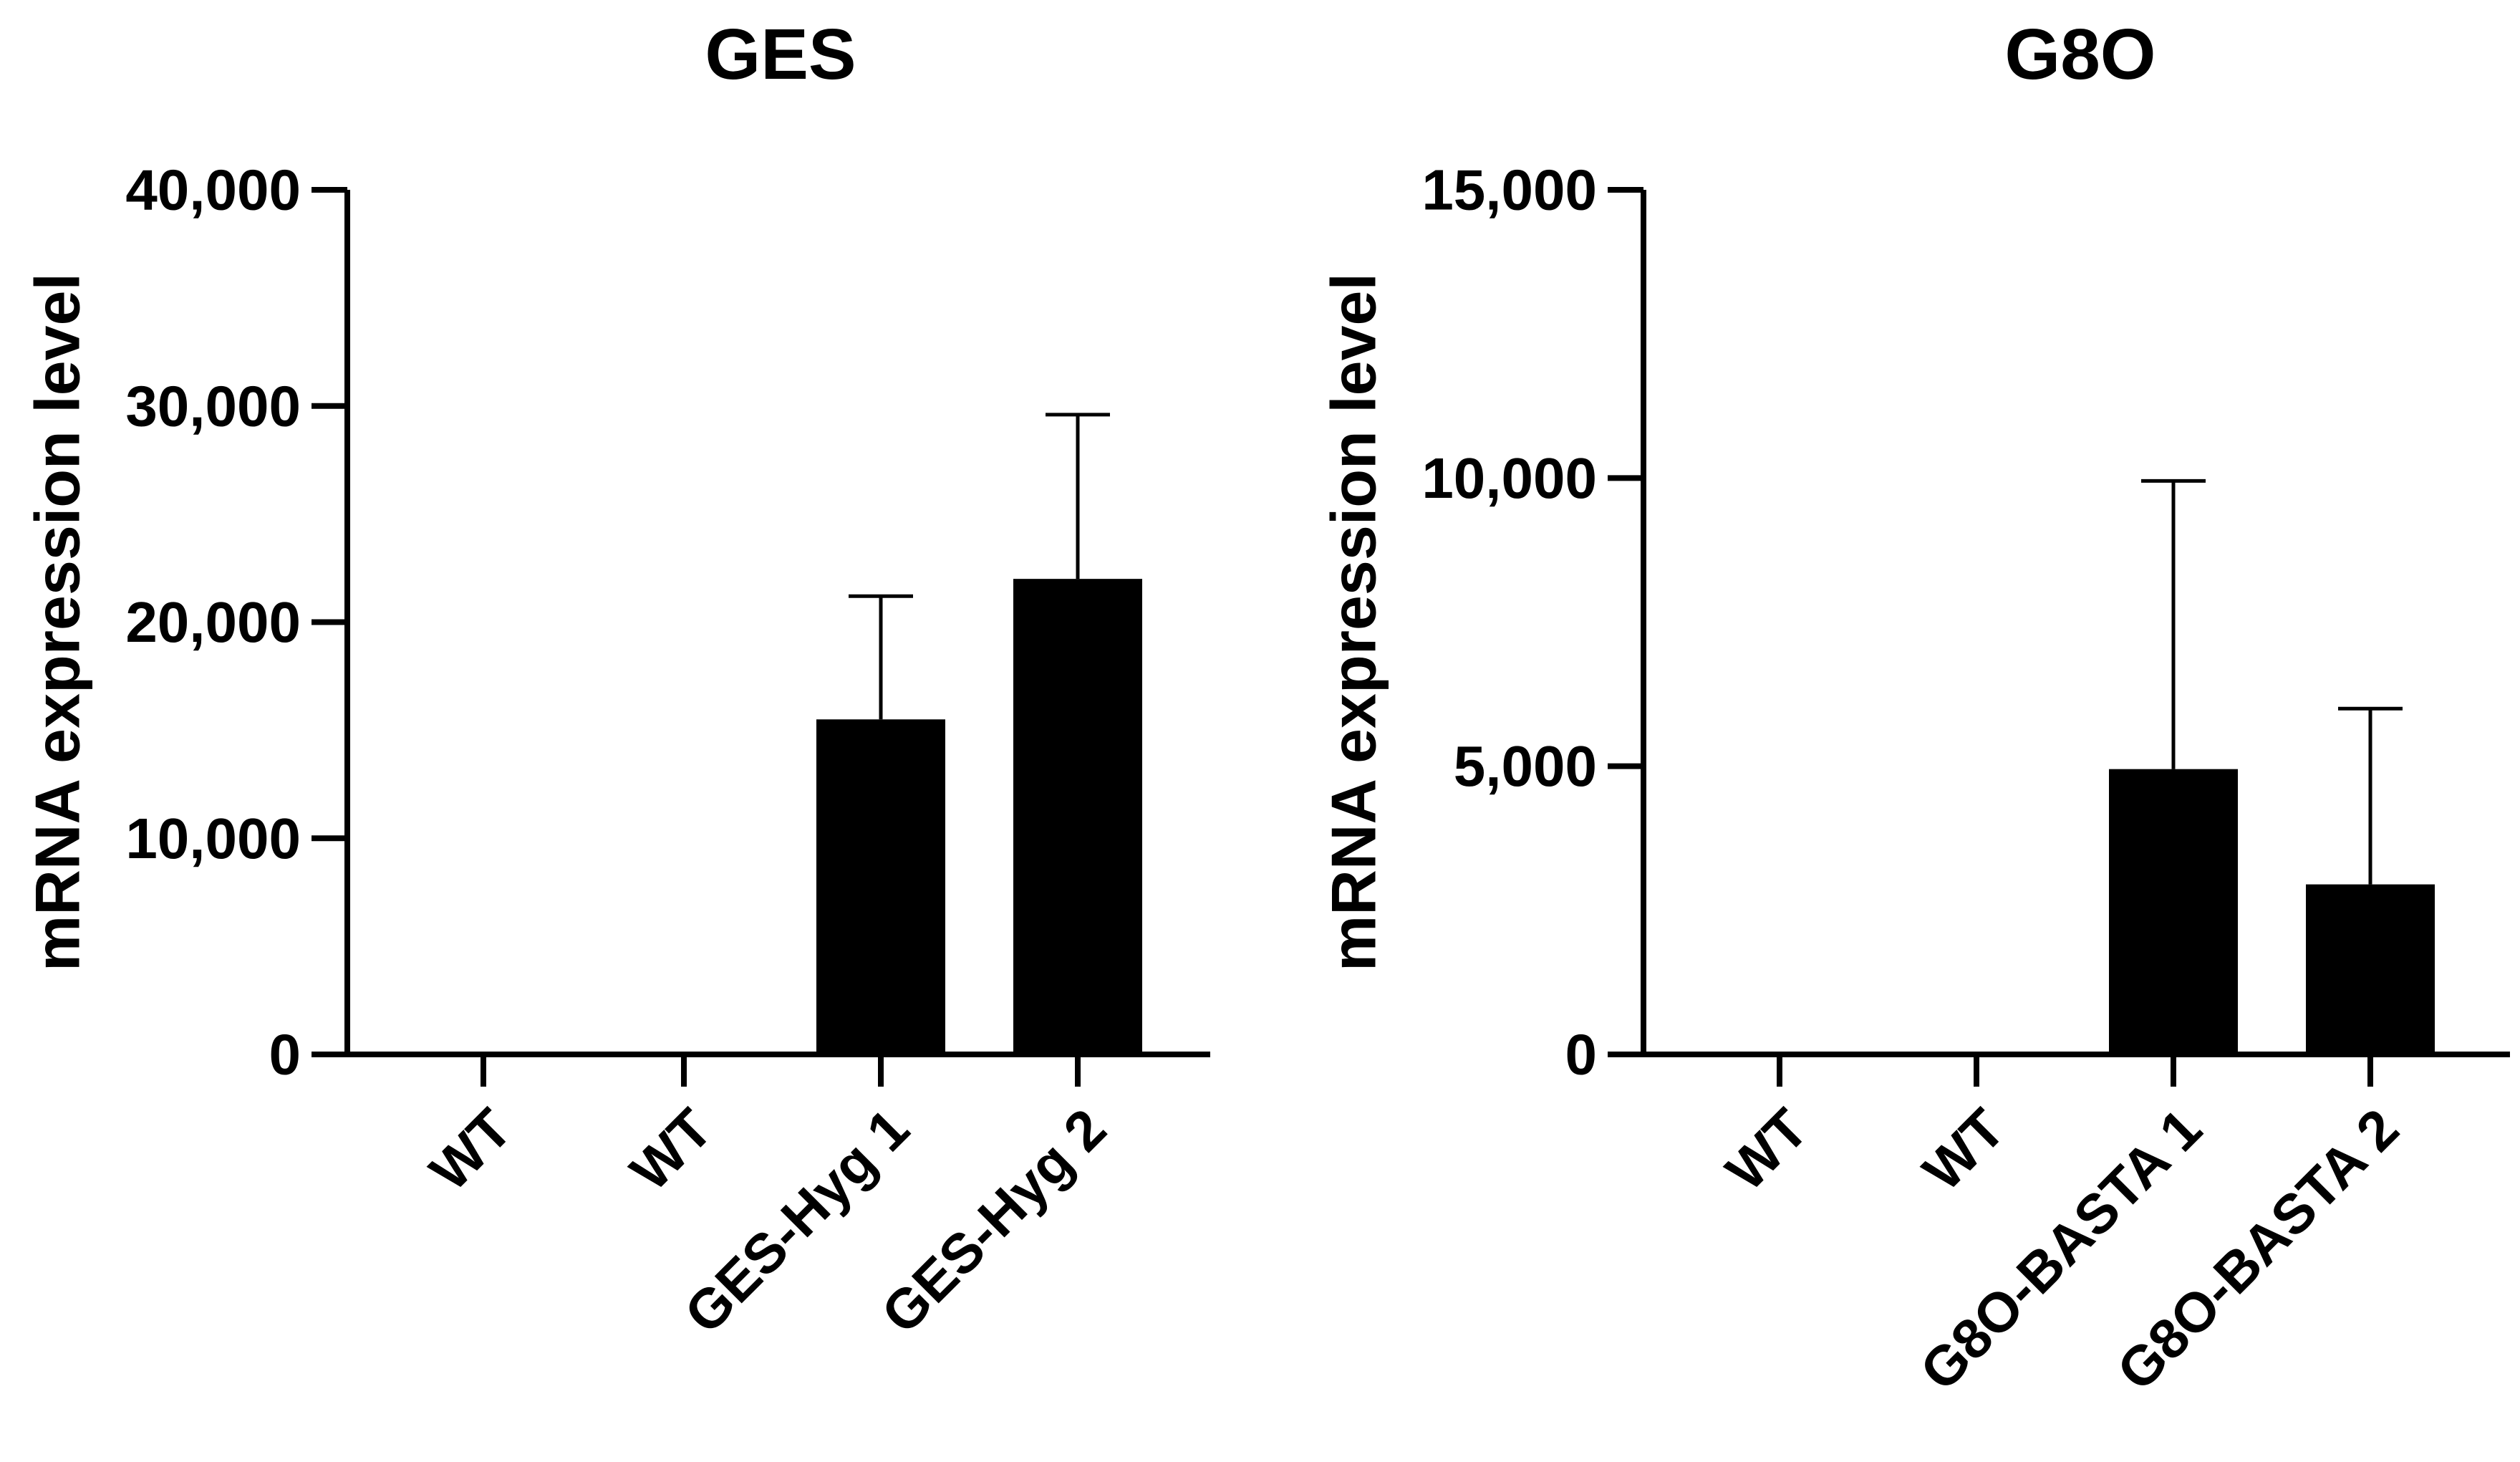 The image size is (2520, 1462). Describe the element at coordinates (213, 838) in the screenshot. I see `ges-y-tick-label: 10,000` at that location.